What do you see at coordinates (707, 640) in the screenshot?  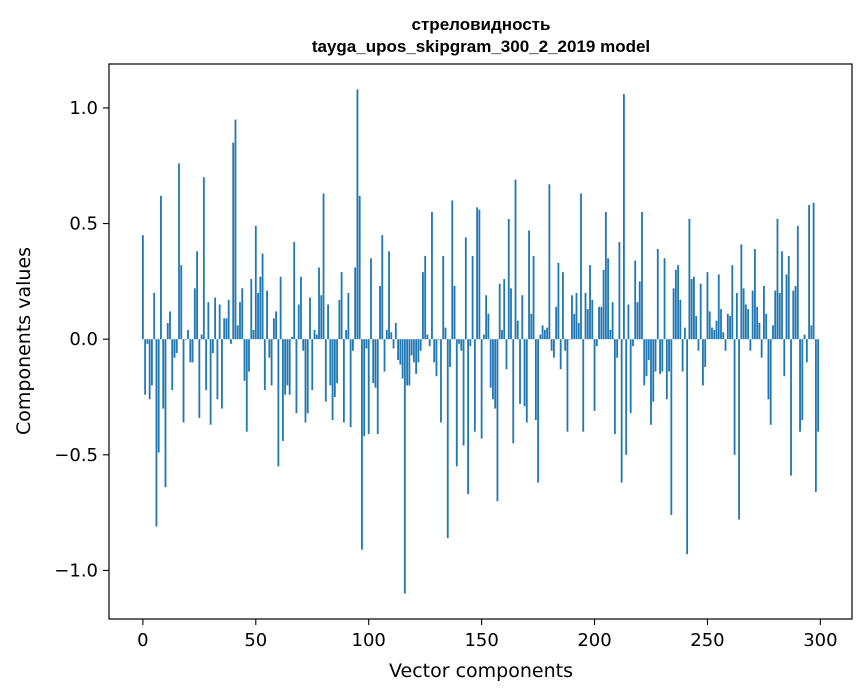 I see `x-tick-label: 250` at bounding box center [707, 640].